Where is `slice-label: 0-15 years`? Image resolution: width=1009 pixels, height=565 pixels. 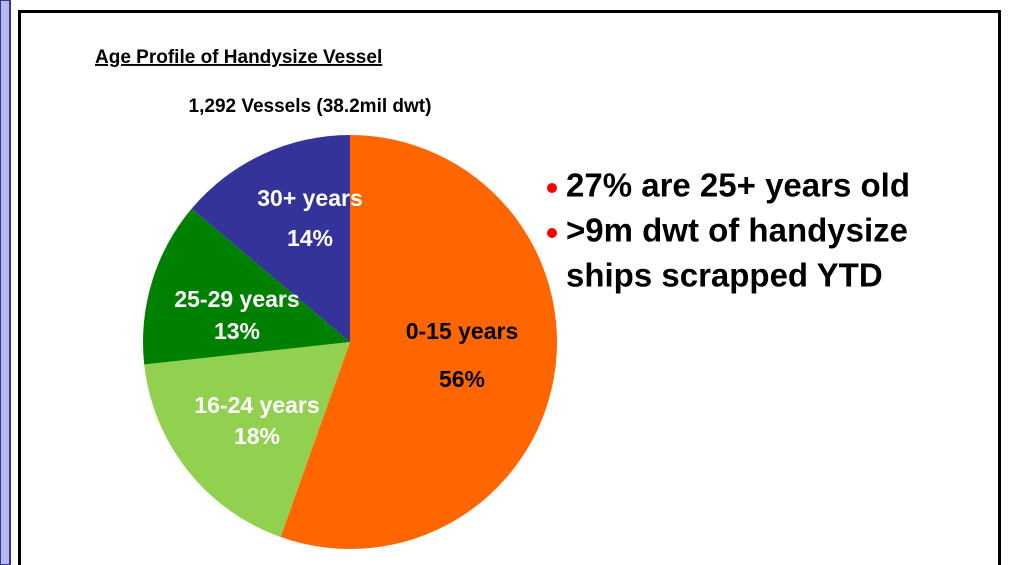
slice-label: 0-15 years is located at coordinates (462, 331).